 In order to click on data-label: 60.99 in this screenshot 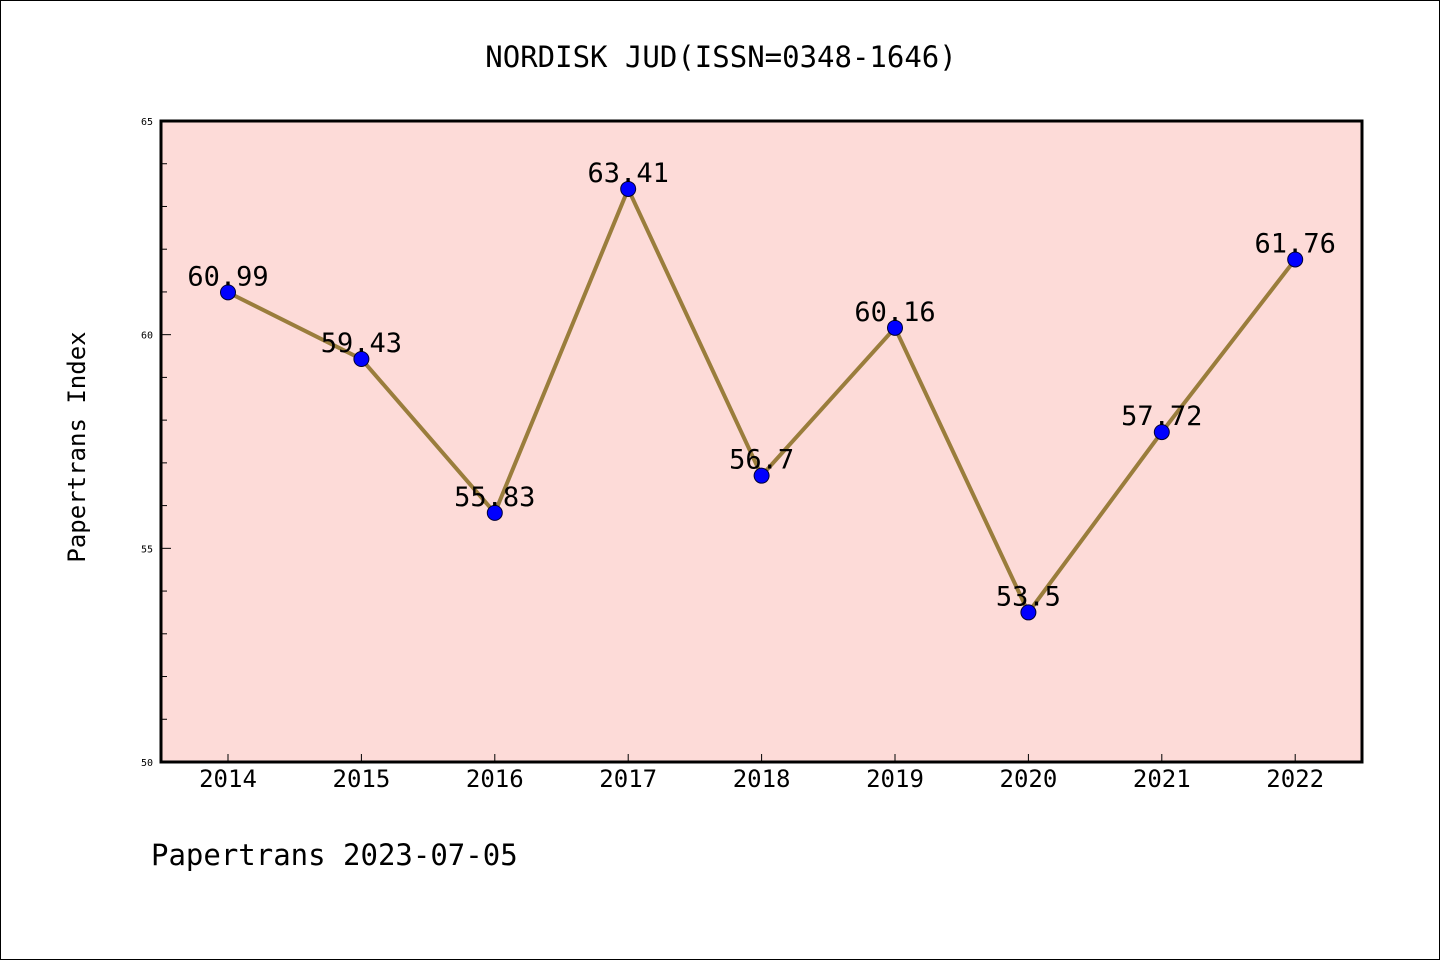, I will do `click(227, 276)`.